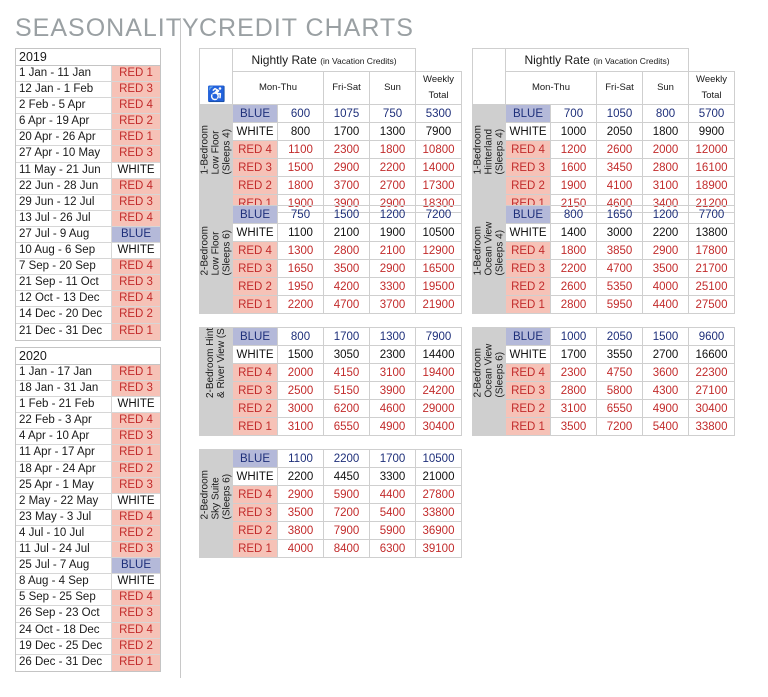  What do you see at coordinates (711, 214) in the screenshot?
I see `weekly-total-value: 7700` at bounding box center [711, 214].